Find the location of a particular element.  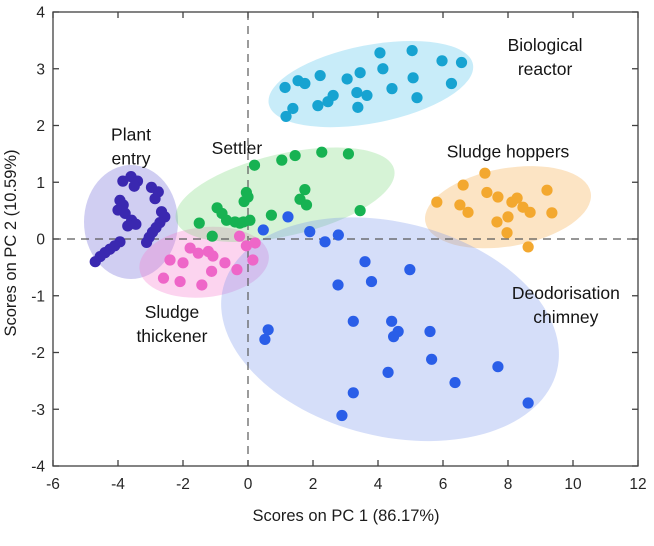

cluster-ellipse-sludge-thickener is located at coordinates (204, 262).